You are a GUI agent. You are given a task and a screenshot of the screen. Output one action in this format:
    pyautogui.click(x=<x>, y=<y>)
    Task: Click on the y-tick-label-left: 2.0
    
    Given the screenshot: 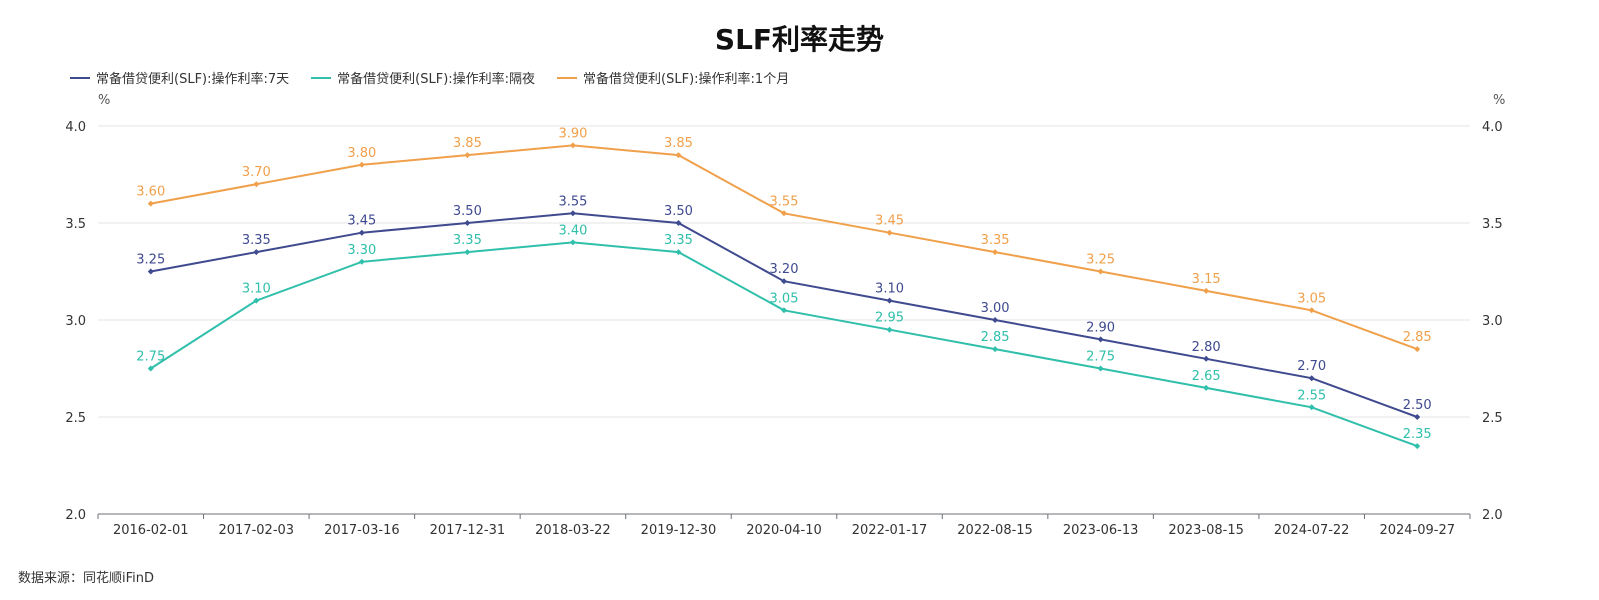 What is the action you would take?
    pyautogui.click(x=75, y=515)
    